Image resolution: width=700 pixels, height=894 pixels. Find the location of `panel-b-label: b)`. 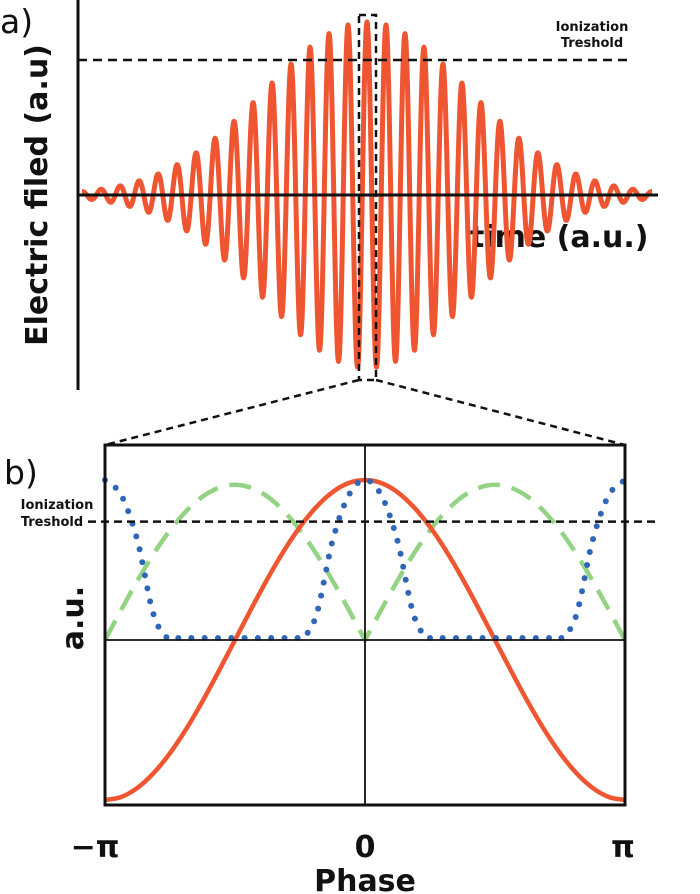

panel-b-label: b) is located at coordinates (21, 472).